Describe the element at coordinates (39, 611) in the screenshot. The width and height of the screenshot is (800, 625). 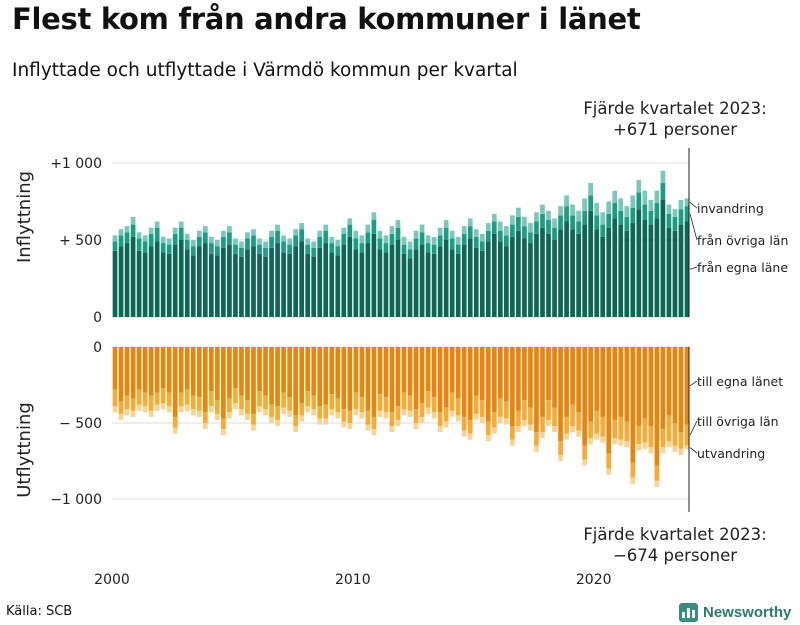
I see `source-note: Källa: SCB` at that location.